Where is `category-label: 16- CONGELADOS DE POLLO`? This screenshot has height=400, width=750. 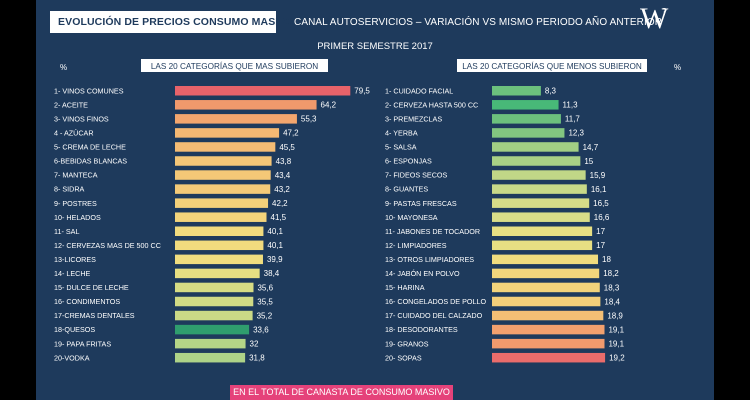
category-label: 16- CONGELADOS DE POLLO is located at coordinates (435, 301).